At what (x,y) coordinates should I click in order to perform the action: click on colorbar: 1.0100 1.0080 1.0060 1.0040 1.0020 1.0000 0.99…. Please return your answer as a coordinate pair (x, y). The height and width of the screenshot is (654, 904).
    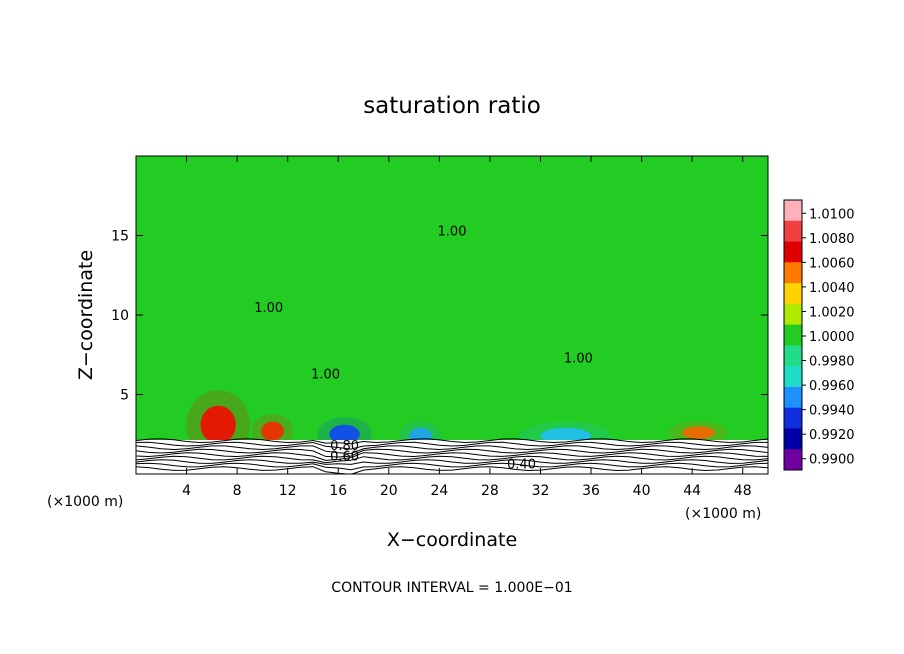
    Looking at the image, I should click on (819, 335).